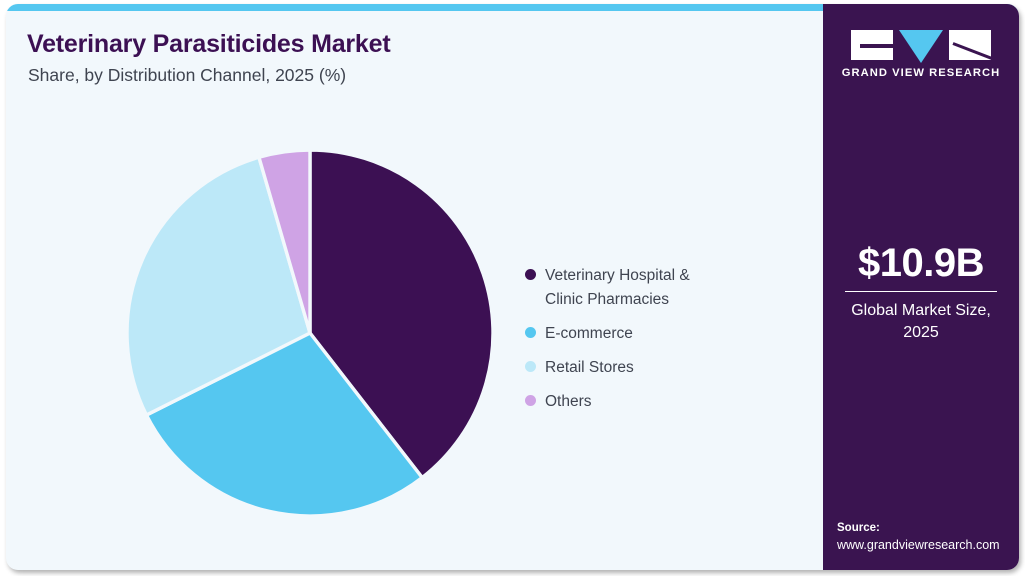  I want to click on legend-item-veterinary-hospital-clinic-pharmacies: Veterinary Hospital & Clinic Pharmacies, so click(665, 288).